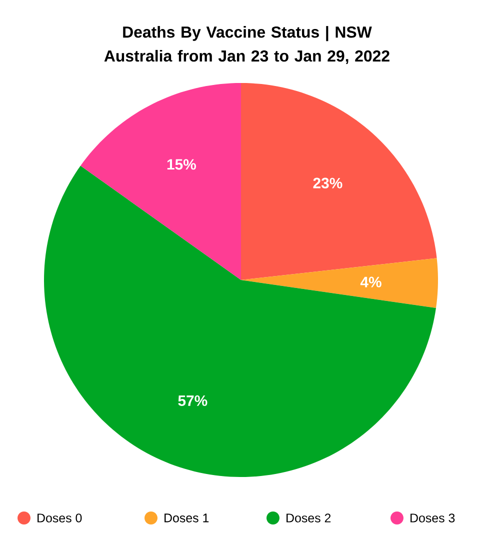 The width and height of the screenshot is (495, 545). Describe the element at coordinates (371, 282) in the screenshot. I see `data-label: 4%` at that location.